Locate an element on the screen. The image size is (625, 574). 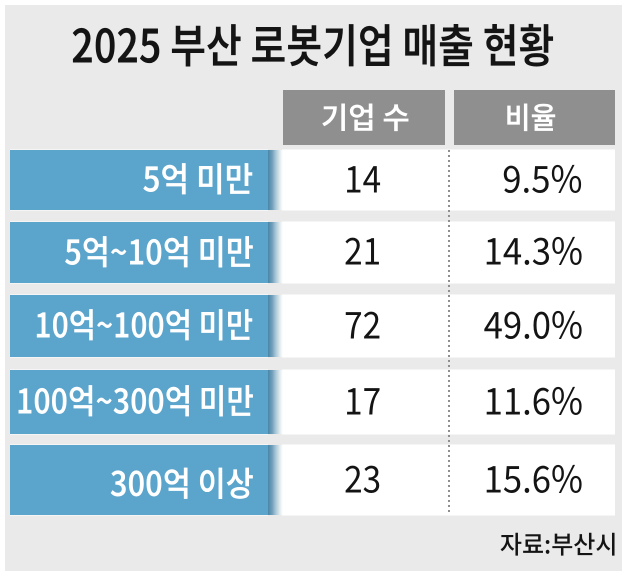
table-row: 300억 이상 23 15.6% is located at coordinates (312, 480).